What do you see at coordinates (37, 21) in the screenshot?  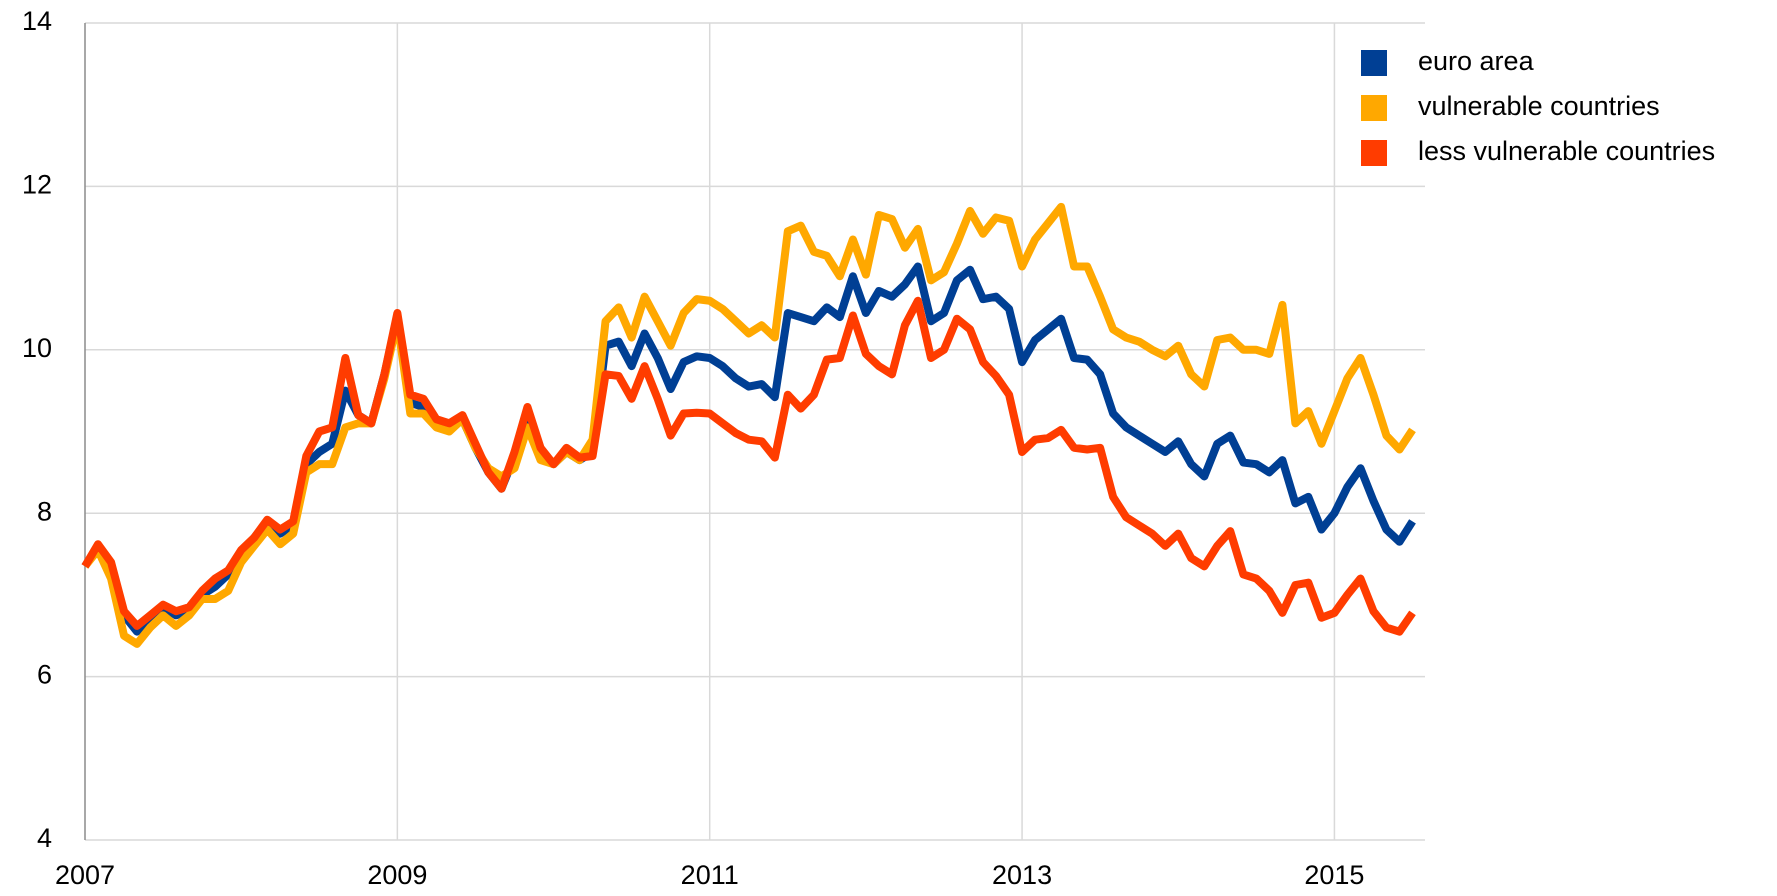 I see `y-tick-label: 14` at bounding box center [37, 21].